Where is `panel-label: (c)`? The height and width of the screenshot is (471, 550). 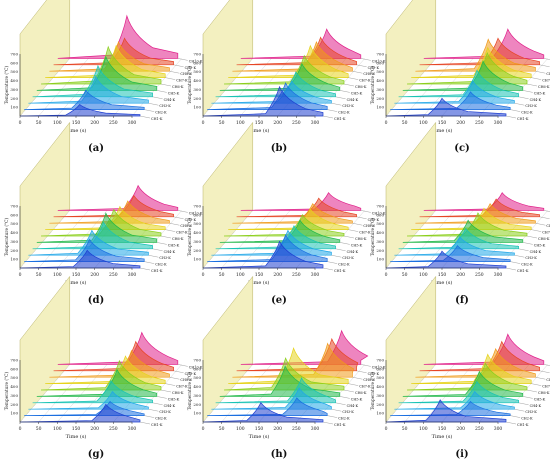 panel-label: (c) is located at coordinates (462, 148).